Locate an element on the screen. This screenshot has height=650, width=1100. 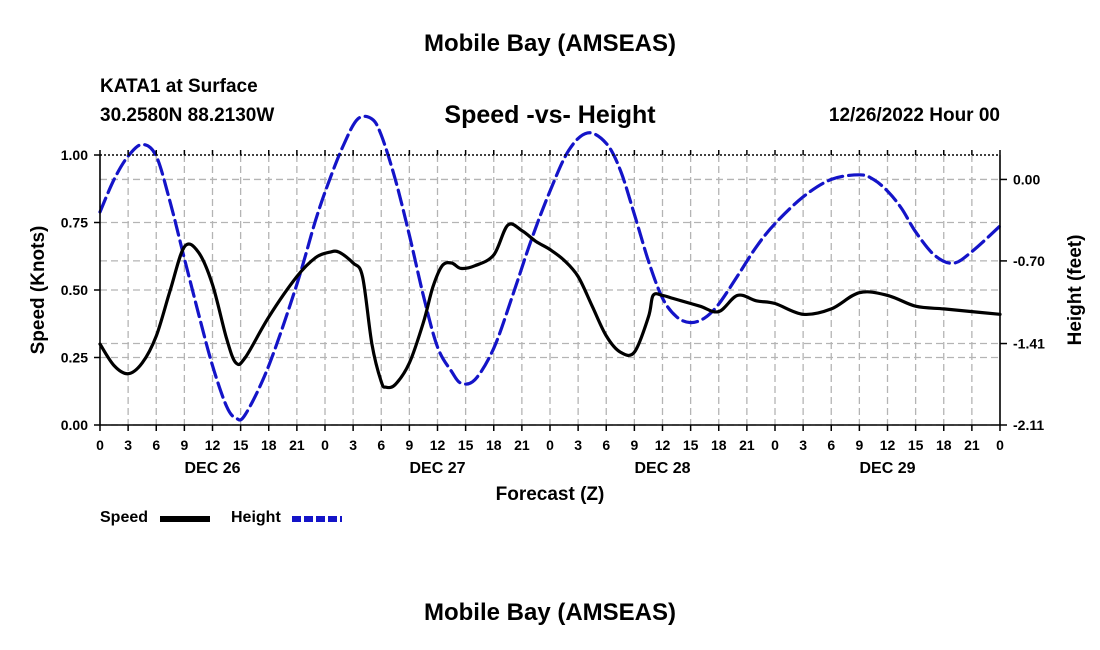
y-right-tick-label: 0.00 is located at coordinates (1026, 179).